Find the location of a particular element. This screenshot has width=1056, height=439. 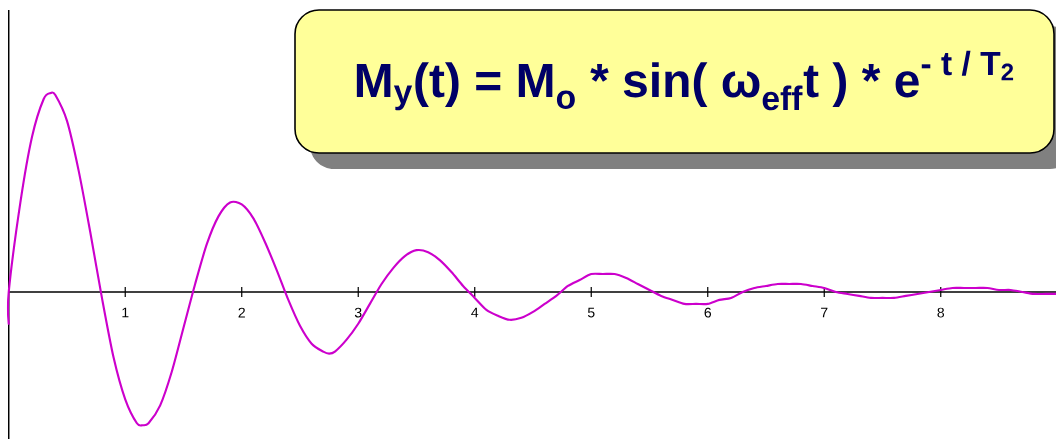

x-tick-label: 1 is located at coordinates (125, 312).